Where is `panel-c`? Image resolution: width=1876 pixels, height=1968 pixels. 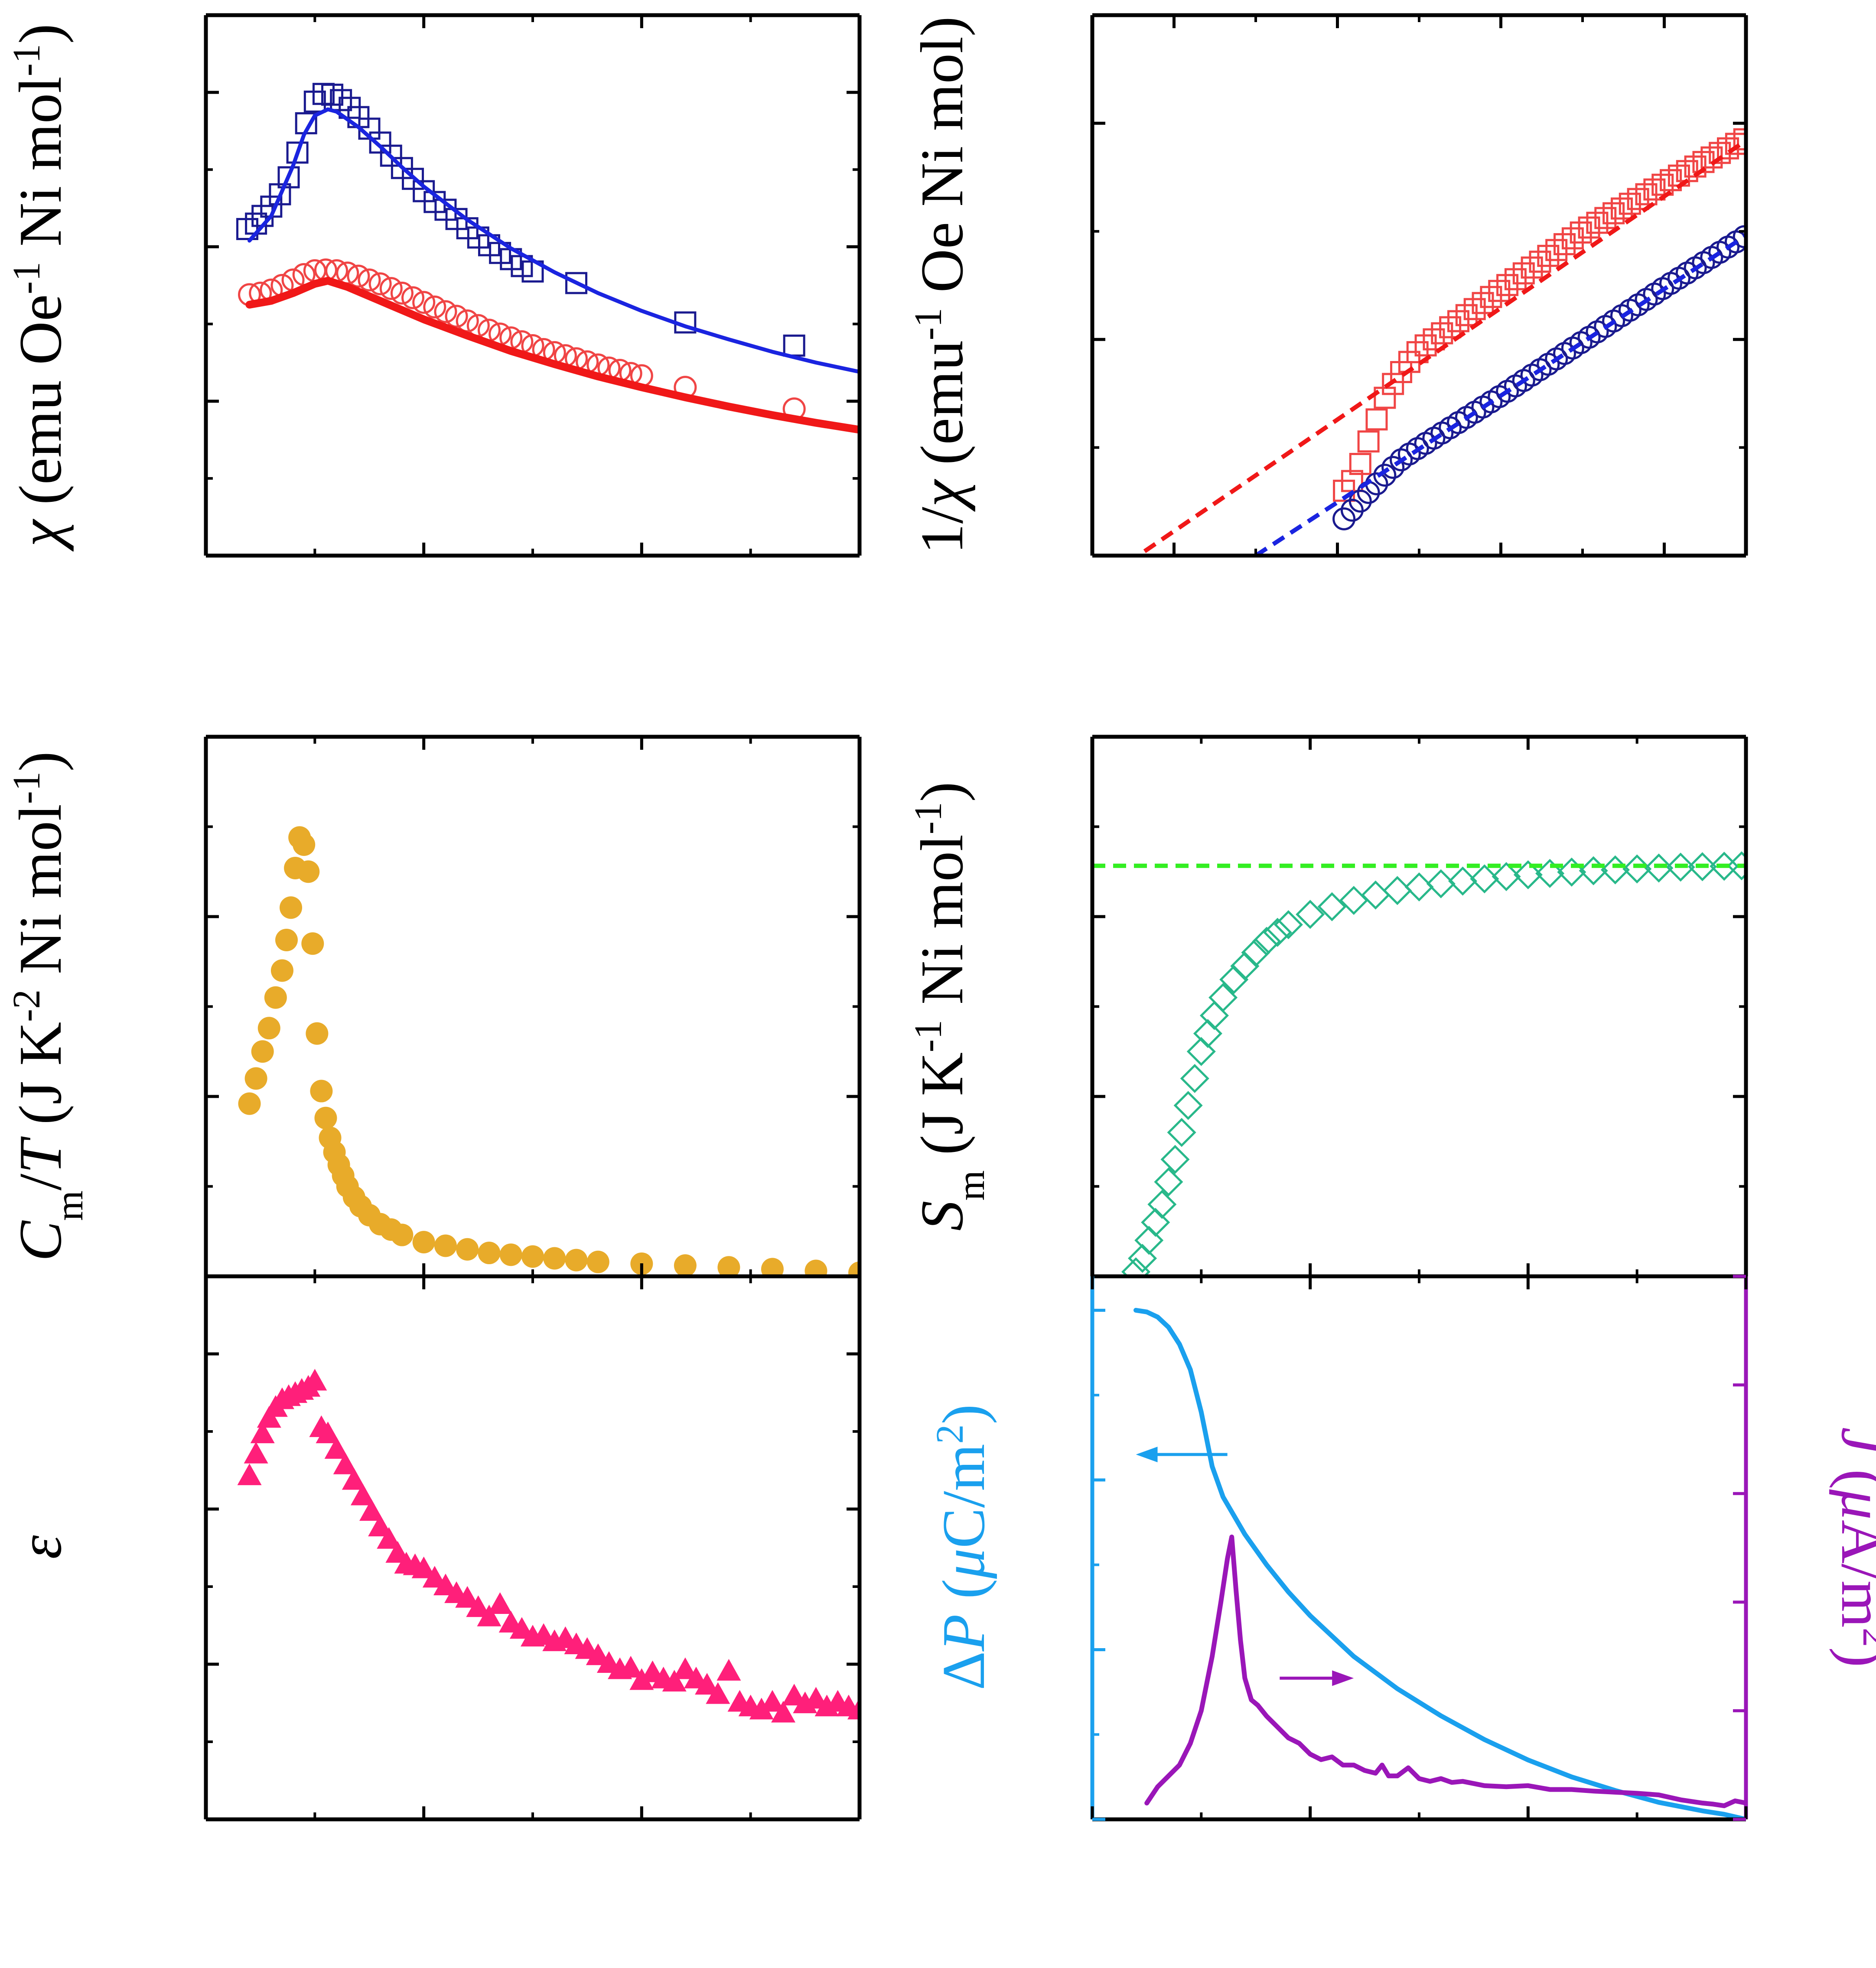 panel-c is located at coordinates (533, 1007).